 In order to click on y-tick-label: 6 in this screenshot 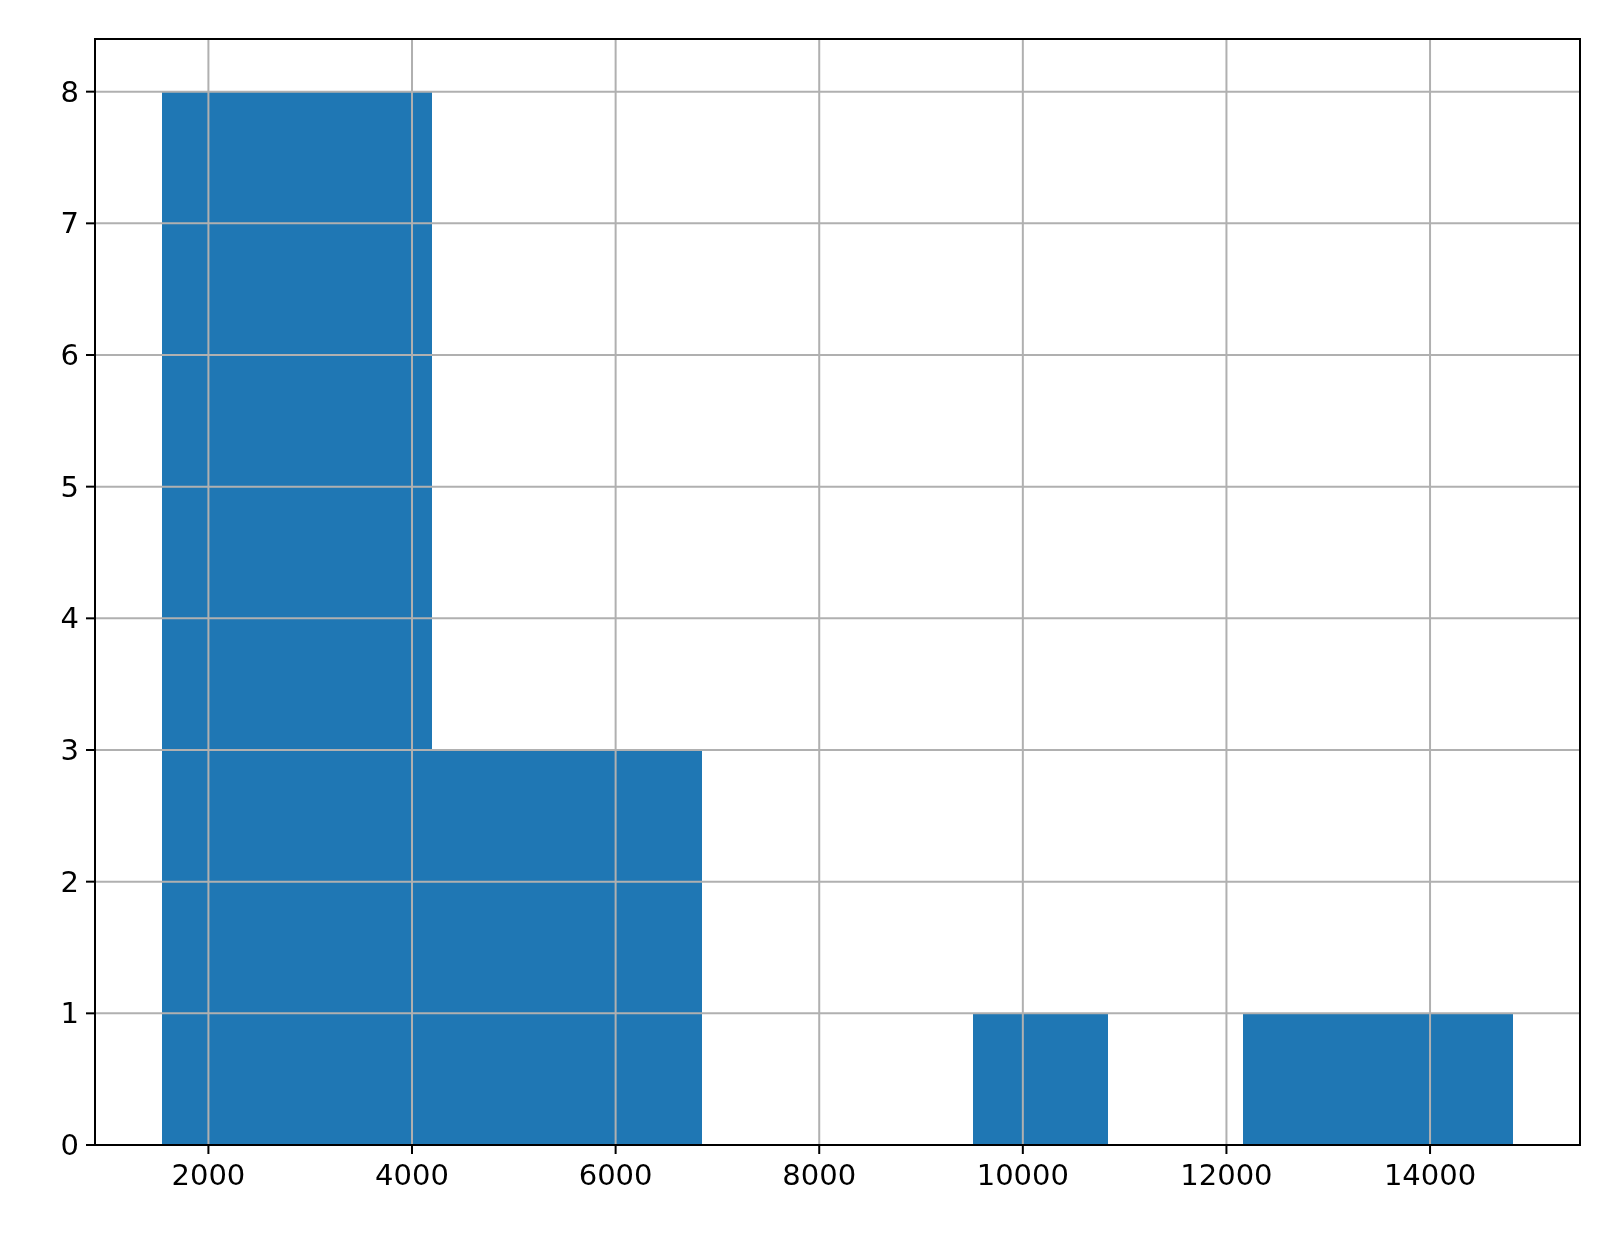, I will do `click(69, 355)`.